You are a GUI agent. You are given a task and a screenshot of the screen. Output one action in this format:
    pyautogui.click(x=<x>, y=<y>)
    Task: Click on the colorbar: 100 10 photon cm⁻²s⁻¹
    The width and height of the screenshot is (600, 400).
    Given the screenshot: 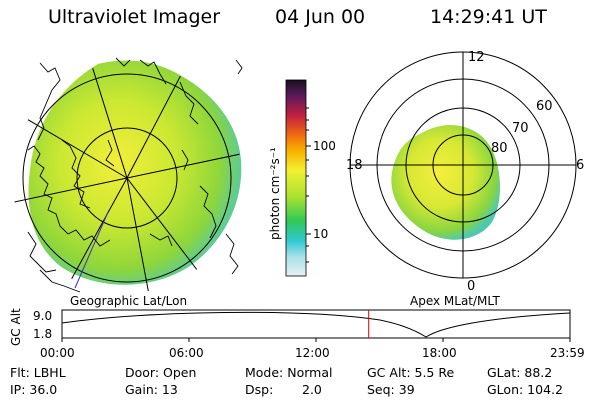 What is the action you would take?
    pyautogui.click(x=302, y=178)
    